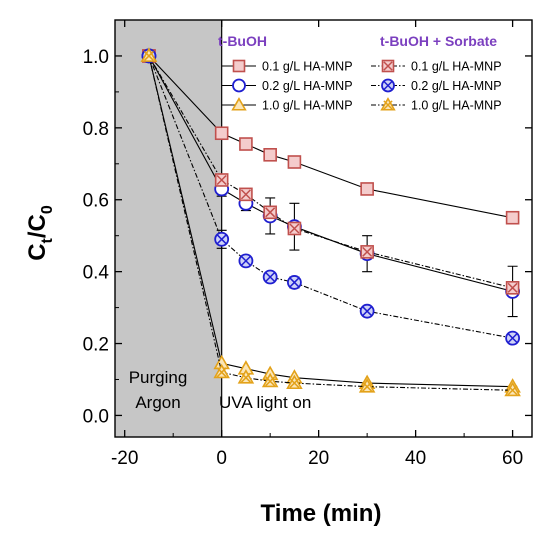 The height and width of the screenshot is (548, 550). Describe the element at coordinates (47, 240) in the screenshot. I see `y-axis-title-sub1: t` at that location.